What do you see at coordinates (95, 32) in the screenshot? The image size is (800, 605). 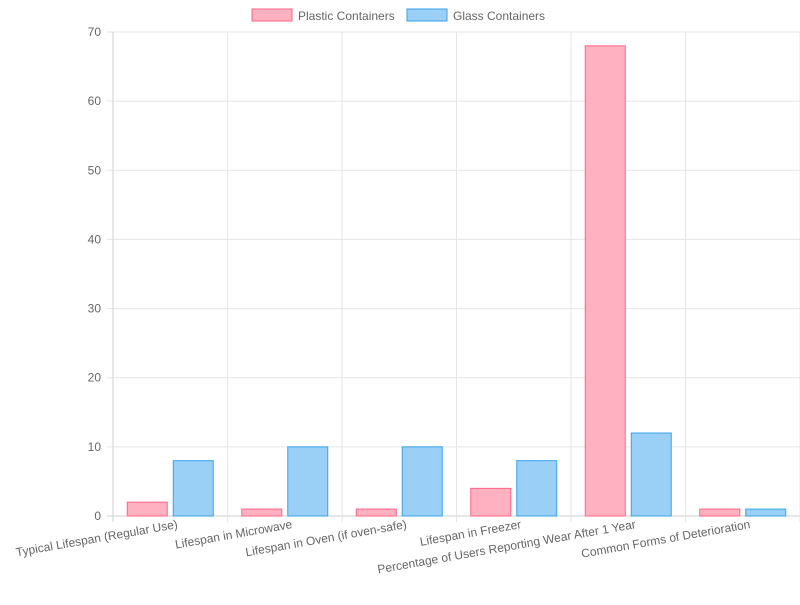 I see `y-tick-label: 70` at bounding box center [95, 32].